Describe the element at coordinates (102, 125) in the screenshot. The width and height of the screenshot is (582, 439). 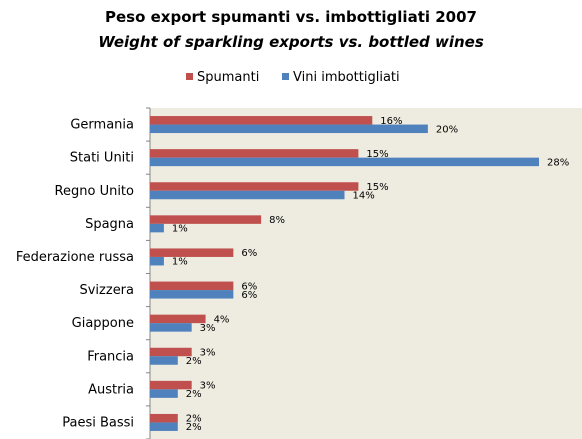
I see `category-label-germania: Germania` at that location.